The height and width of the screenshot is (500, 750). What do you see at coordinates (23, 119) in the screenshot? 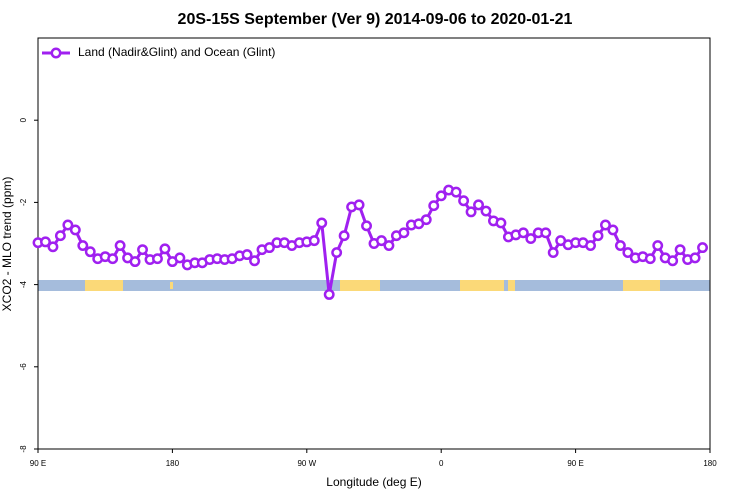
I see `y-tick-label: 0` at bounding box center [23, 119].